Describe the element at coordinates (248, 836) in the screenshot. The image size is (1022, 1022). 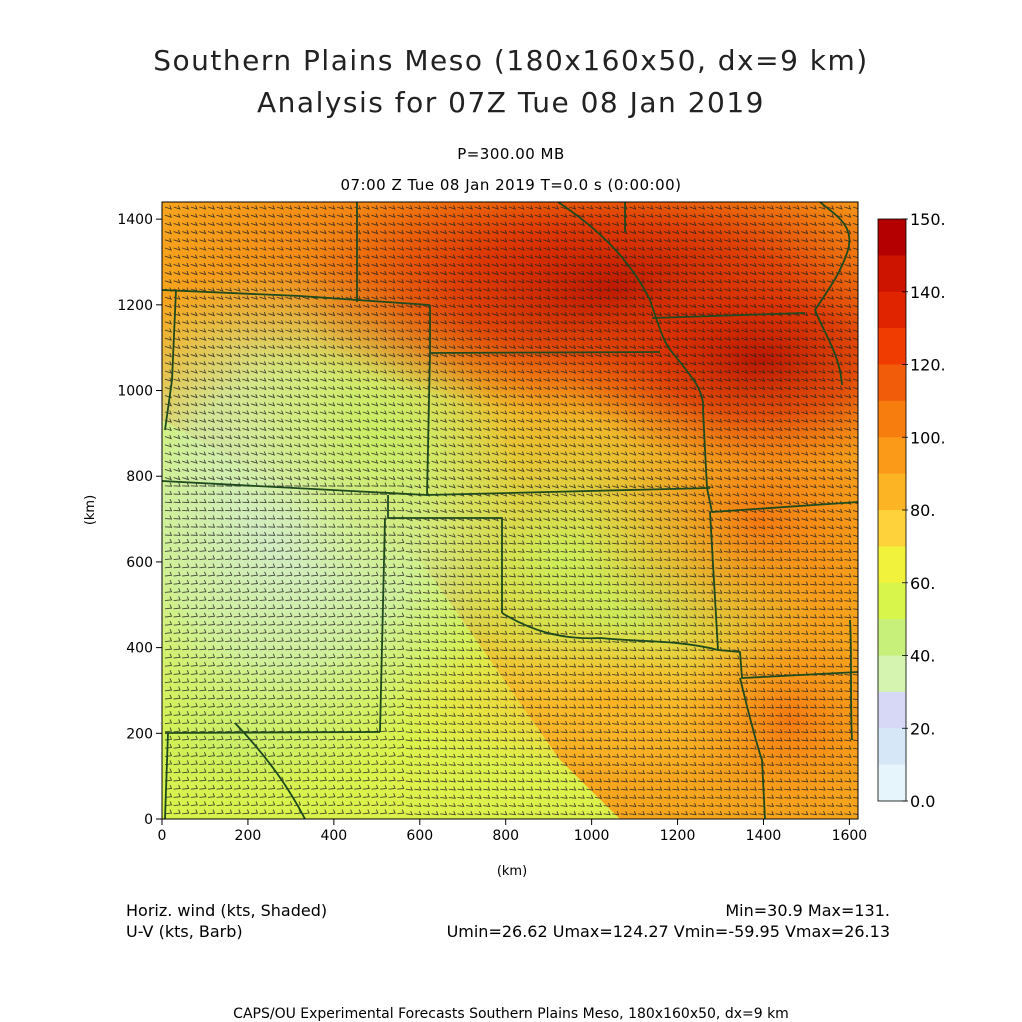
I see `x-tick-label: 200` at that location.